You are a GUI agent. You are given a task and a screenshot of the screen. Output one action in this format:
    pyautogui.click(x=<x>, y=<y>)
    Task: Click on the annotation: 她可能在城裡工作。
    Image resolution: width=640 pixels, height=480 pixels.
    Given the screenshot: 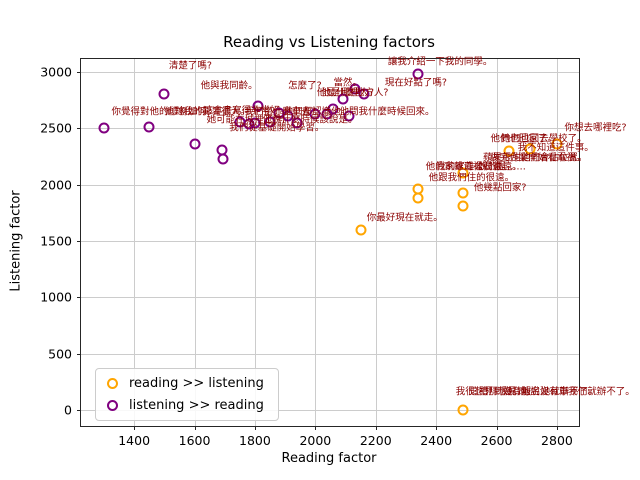 What is the action you would take?
    pyautogui.click(x=249, y=120)
    